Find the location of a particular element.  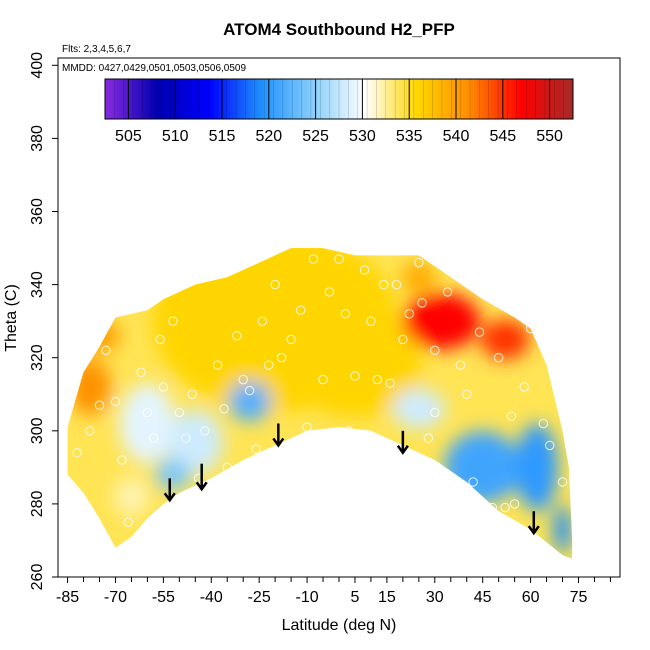

x-tick-label: 5 is located at coordinates (355, 597).